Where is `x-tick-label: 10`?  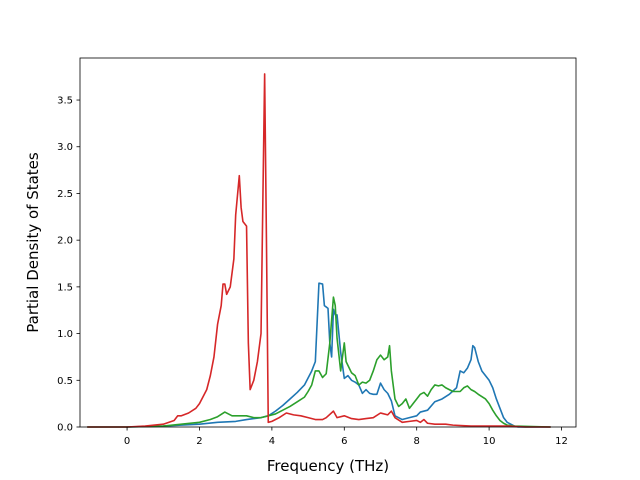
x-tick-label: 10 is located at coordinates (489, 441).